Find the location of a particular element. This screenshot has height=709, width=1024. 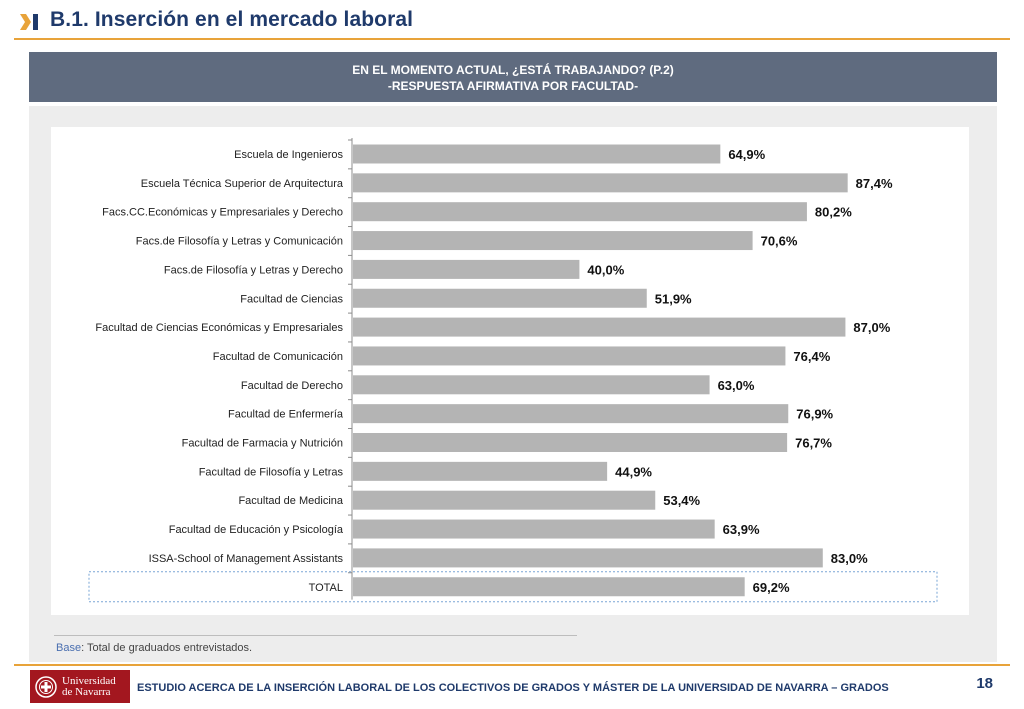

university-logo: Universidad de Navarra is located at coordinates (80, 686).